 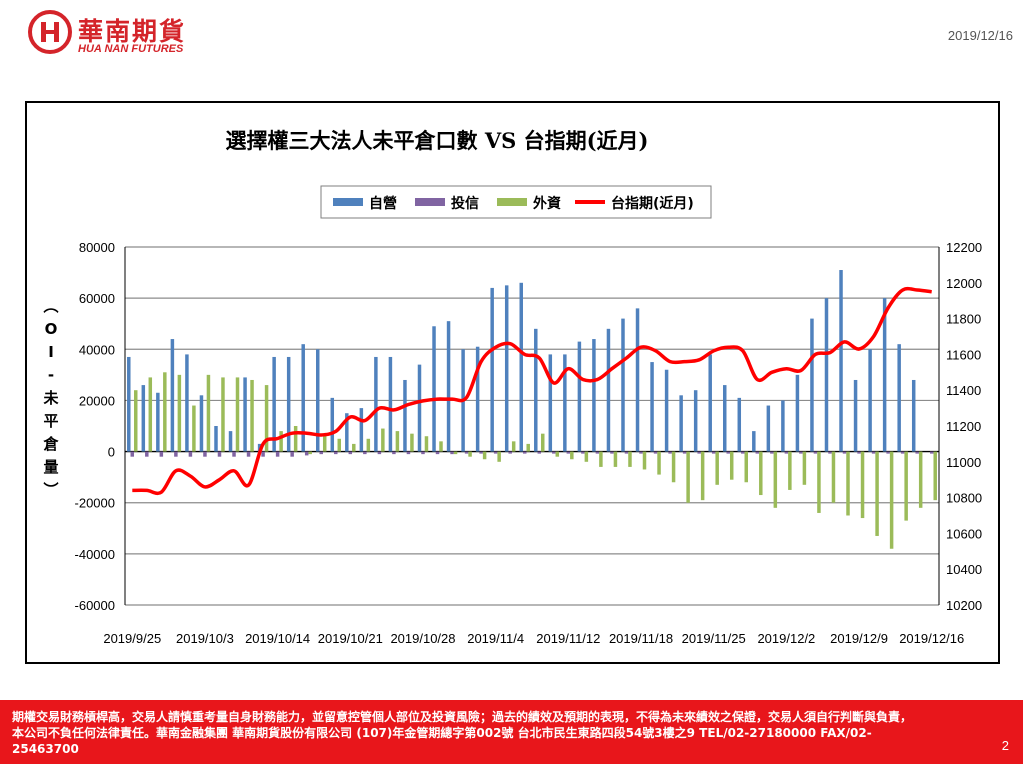 What do you see at coordinates (50, 306) in the screenshot?
I see `y-axis-label-char: ︵` at bounding box center [50, 306].